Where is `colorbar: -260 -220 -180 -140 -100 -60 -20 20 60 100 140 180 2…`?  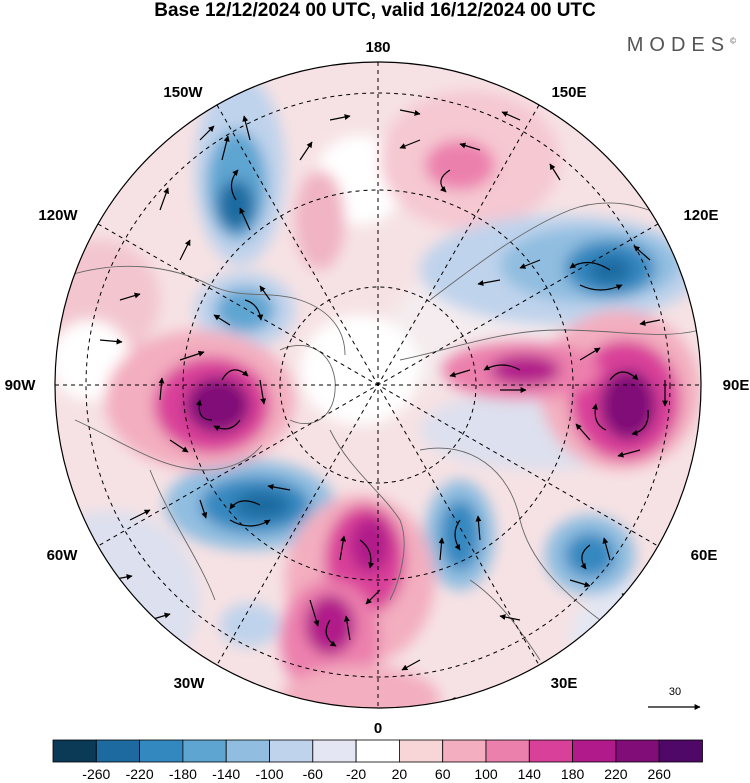 colorbar: -260 -220 -180 -140 -100 -60 -20 20 60 100 140 180 2… is located at coordinates (377, 760).